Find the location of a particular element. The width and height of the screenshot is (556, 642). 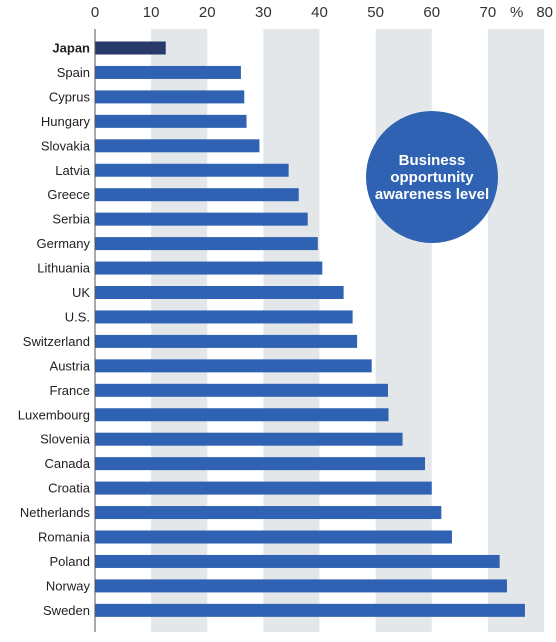

bar-lithuania is located at coordinates (209, 268).